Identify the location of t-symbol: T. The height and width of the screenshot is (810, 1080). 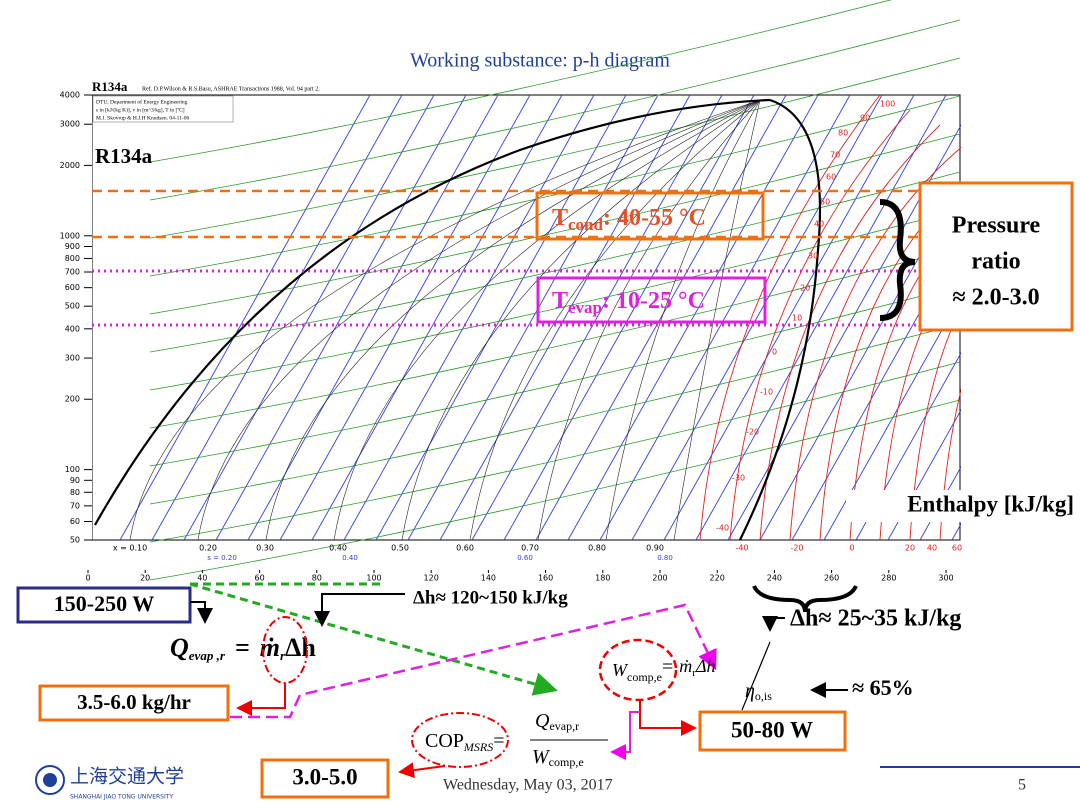
(560, 218).